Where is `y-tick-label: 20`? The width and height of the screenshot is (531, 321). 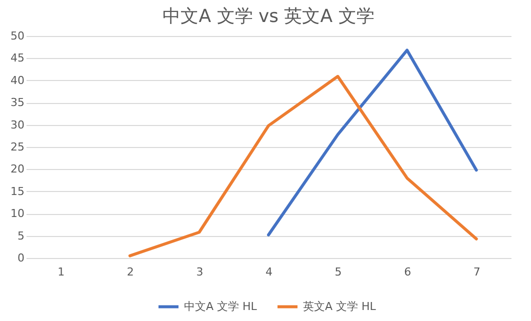 y-tick-label: 20 is located at coordinates (17, 169).